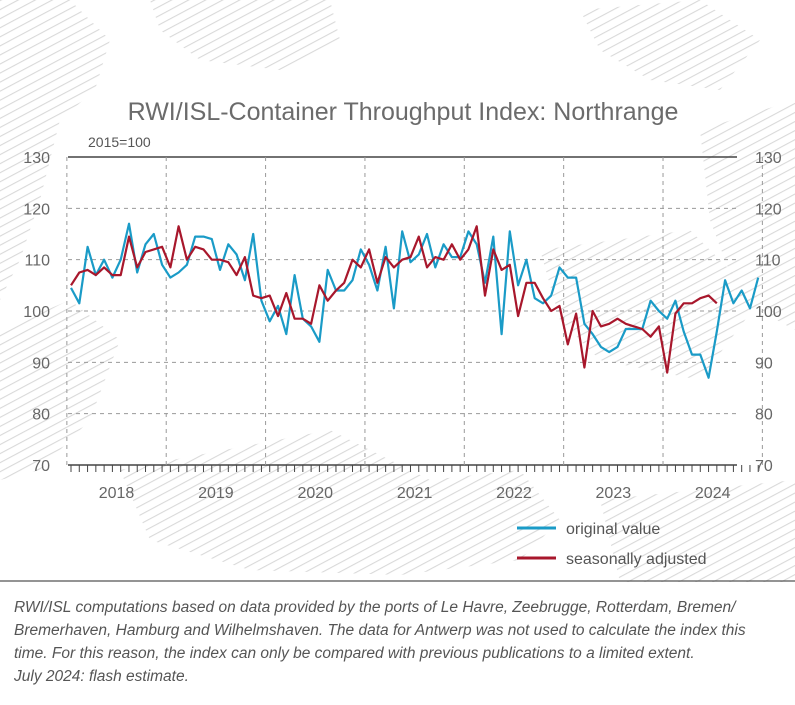 This screenshot has width=795, height=705. What do you see at coordinates (764, 363) in the screenshot?
I see `y-tick-label-right: 90` at bounding box center [764, 363].